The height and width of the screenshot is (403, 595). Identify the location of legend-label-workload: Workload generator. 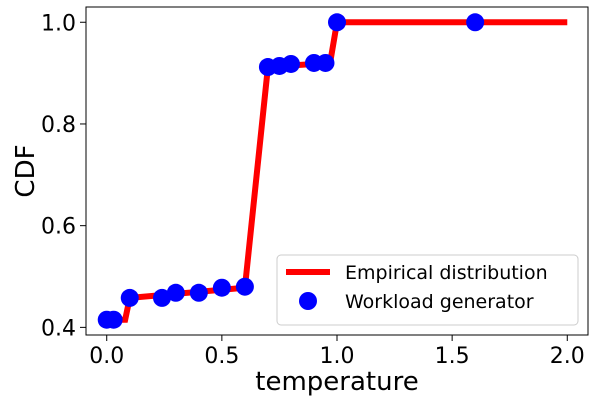
(439, 302).